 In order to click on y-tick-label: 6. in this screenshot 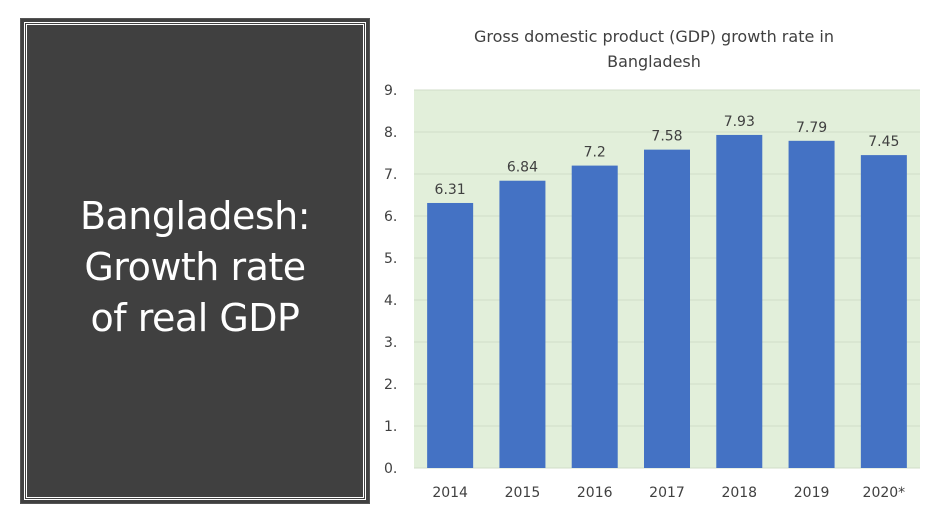, I will do `click(390, 217)`.